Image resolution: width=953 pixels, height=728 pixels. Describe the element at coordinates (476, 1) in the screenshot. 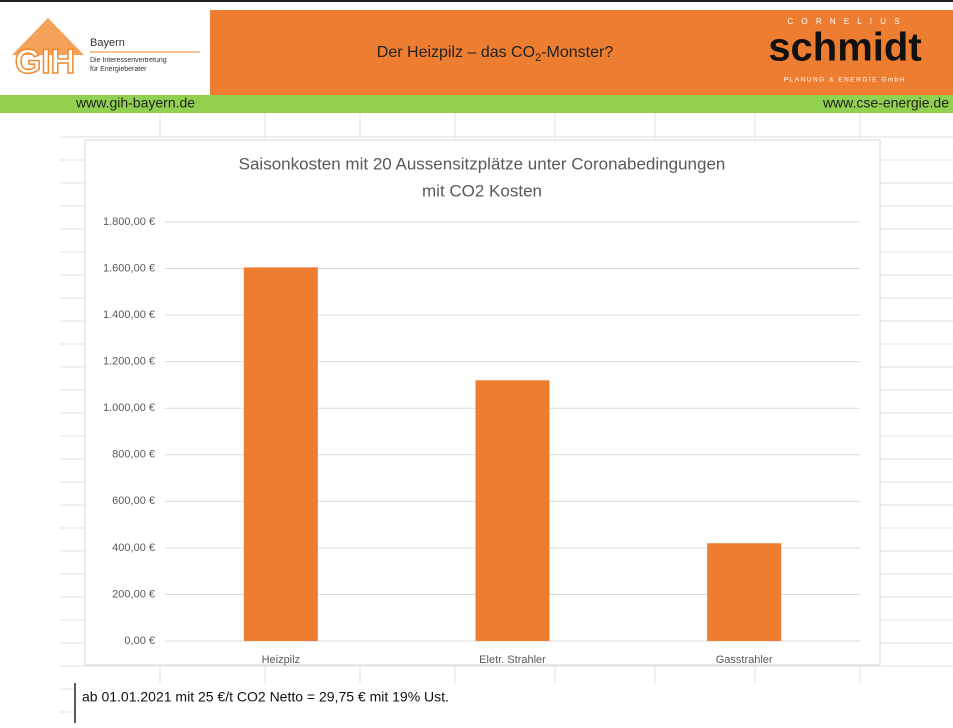

I see `top-border` at that location.